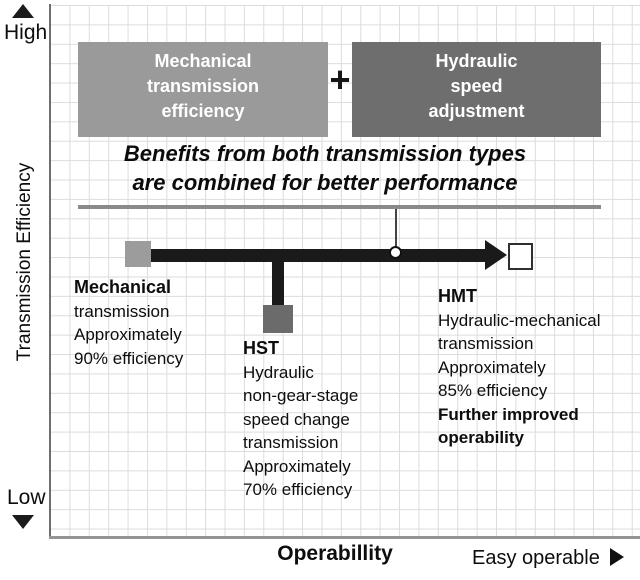 The height and width of the screenshot is (580, 640). Describe the element at coordinates (123, 287) in the screenshot. I see `mechanical-annotation-title: Mechanical` at that location.